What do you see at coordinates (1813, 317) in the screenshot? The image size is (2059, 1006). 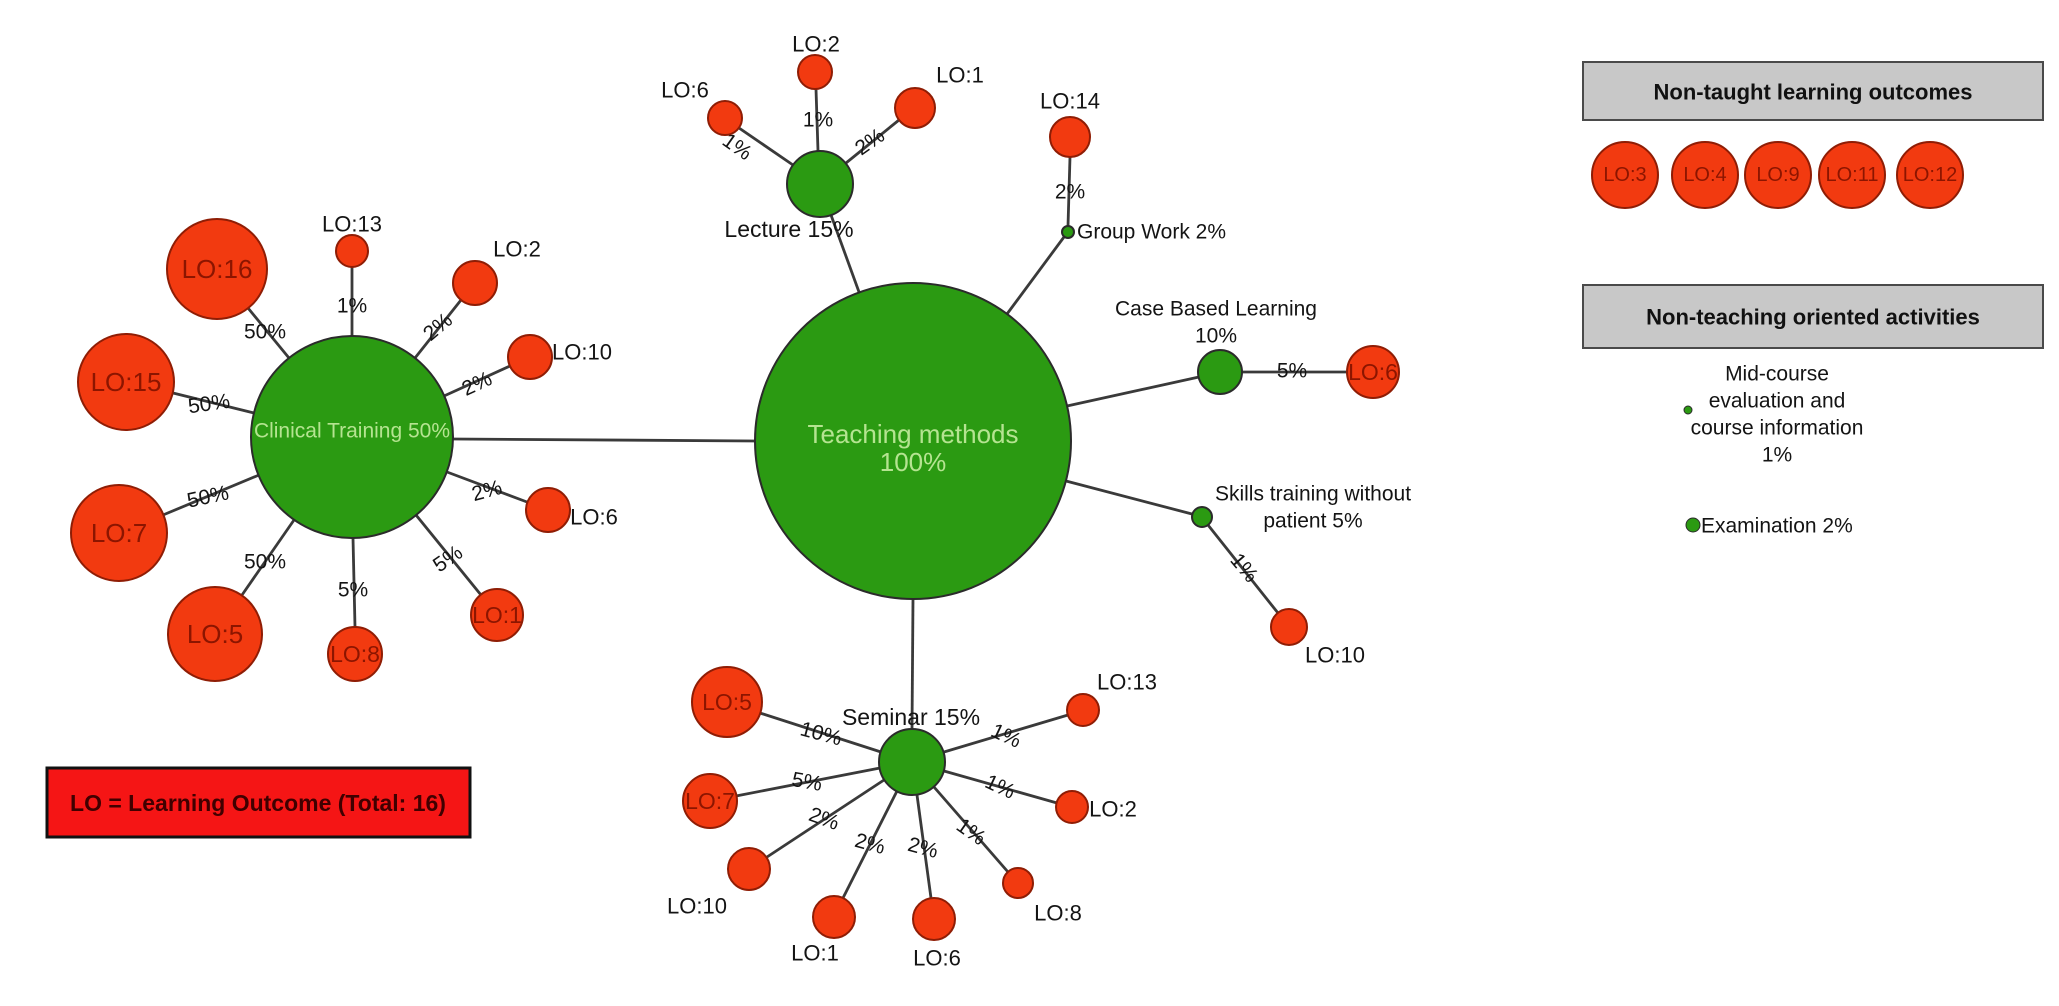 I see `non-teaching-legend-title: Non-teaching oriented activities` at bounding box center [1813, 317].